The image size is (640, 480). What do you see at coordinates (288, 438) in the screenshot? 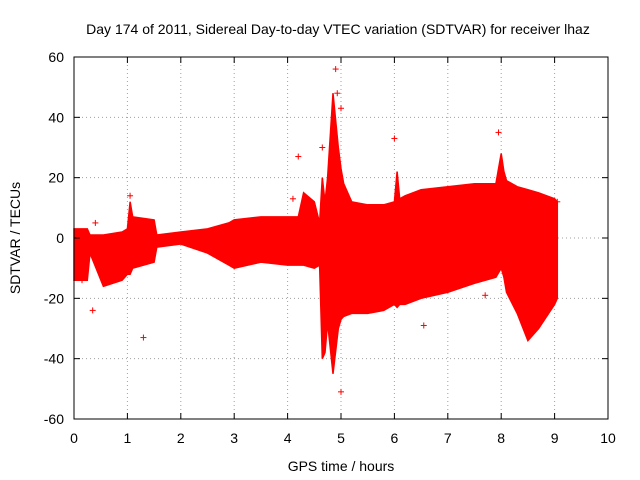
I see `x-tick-label: 4` at bounding box center [288, 438].